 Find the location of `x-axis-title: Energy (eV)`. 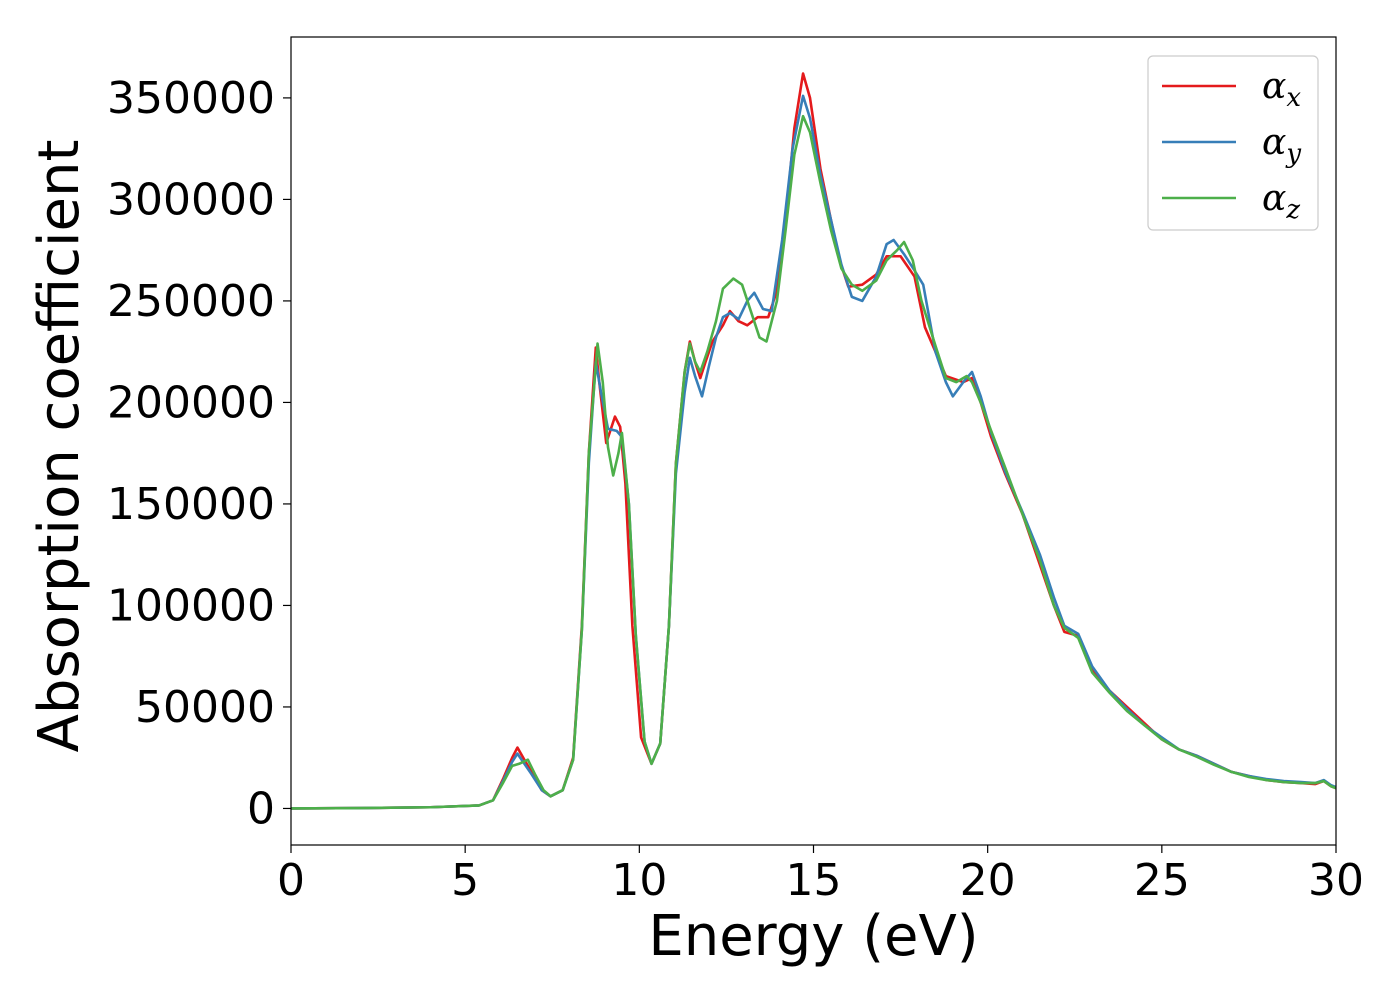

x-axis-title: Energy (eV) is located at coordinates (813, 936).